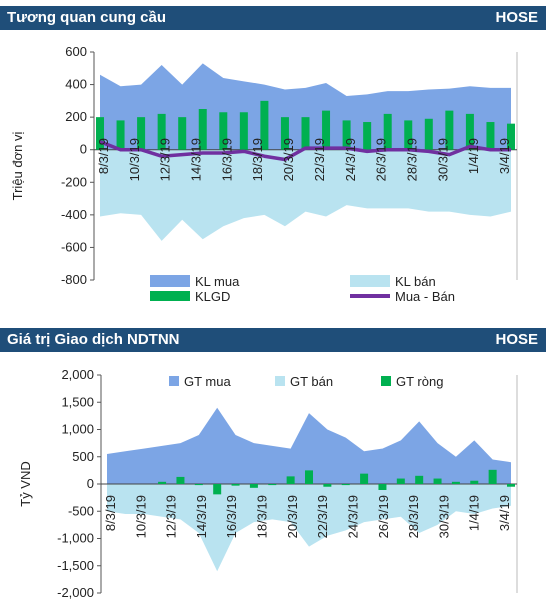 This screenshot has height=601, width=546. What do you see at coordinates (76, 116) in the screenshot?
I see `y-tick-label: 200` at bounding box center [76, 116].